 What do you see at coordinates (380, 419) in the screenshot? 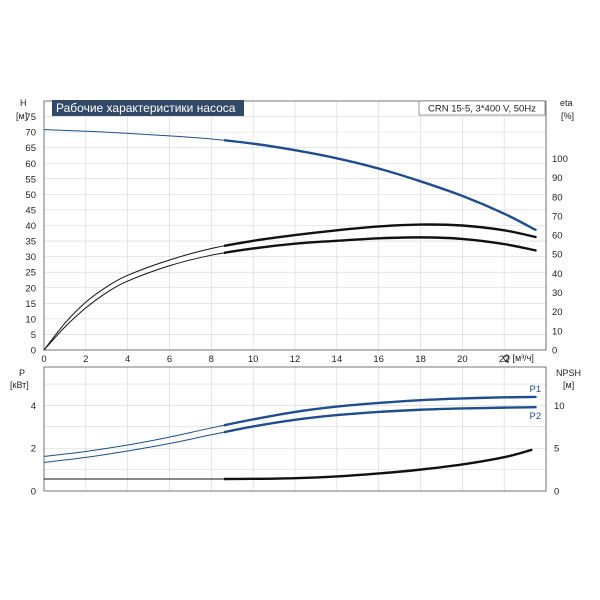
I see `p2-curve-thick-segment` at bounding box center [380, 419].